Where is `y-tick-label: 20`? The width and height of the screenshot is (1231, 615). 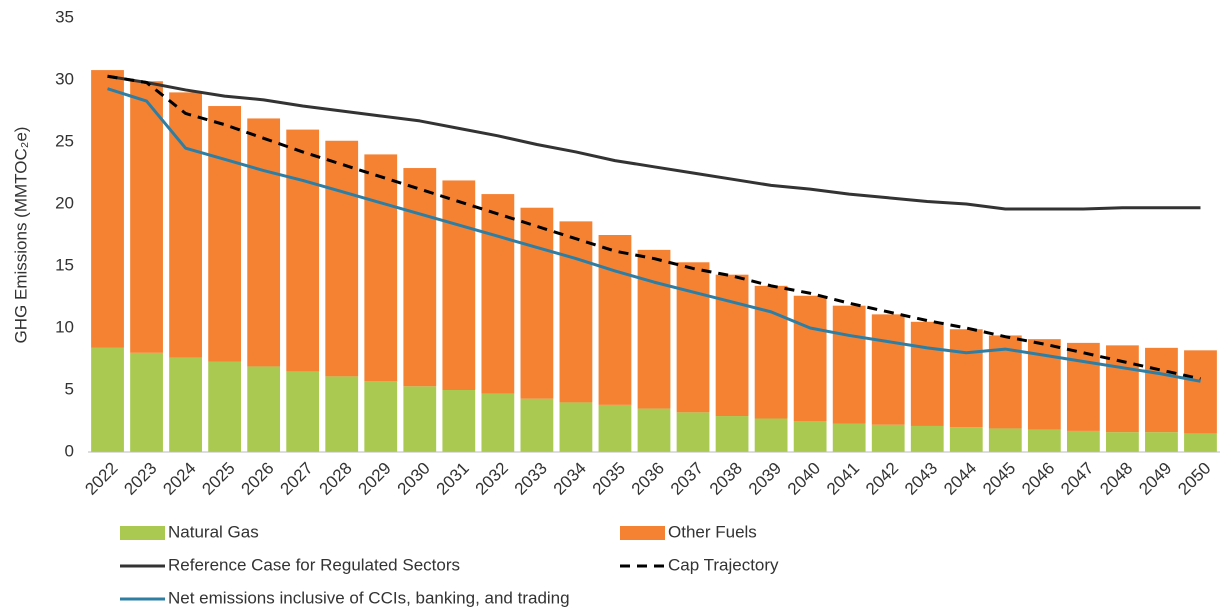 y-tick-label: 20 is located at coordinates (64, 202).